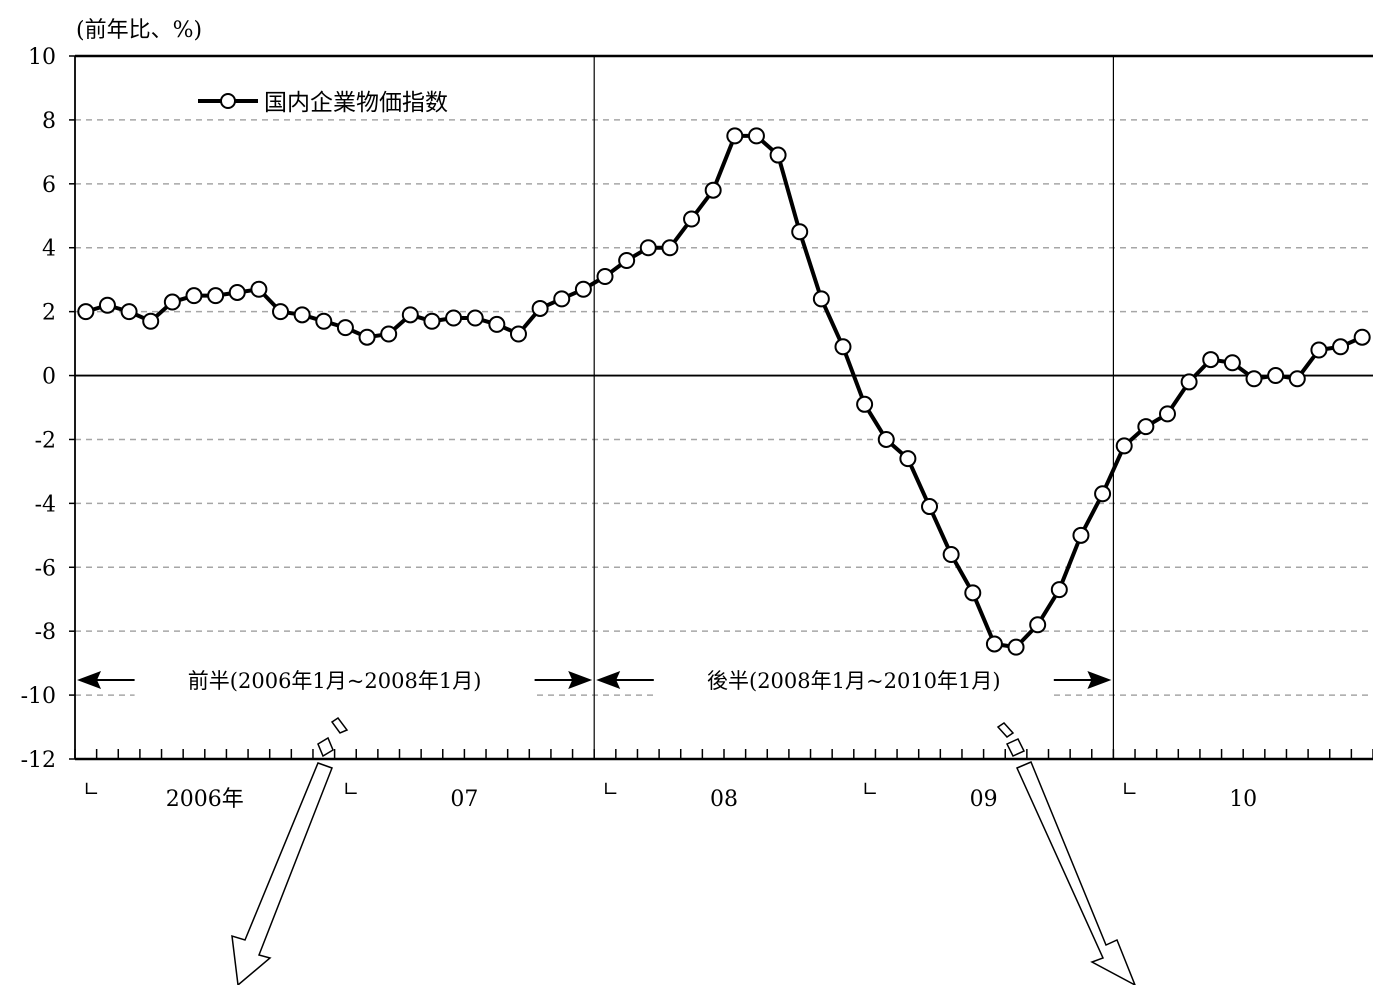 The width and height of the screenshot is (1373, 985). What do you see at coordinates (42, 57) in the screenshot?
I see `y-tick-label: 10` at bounding box center [42, 57].